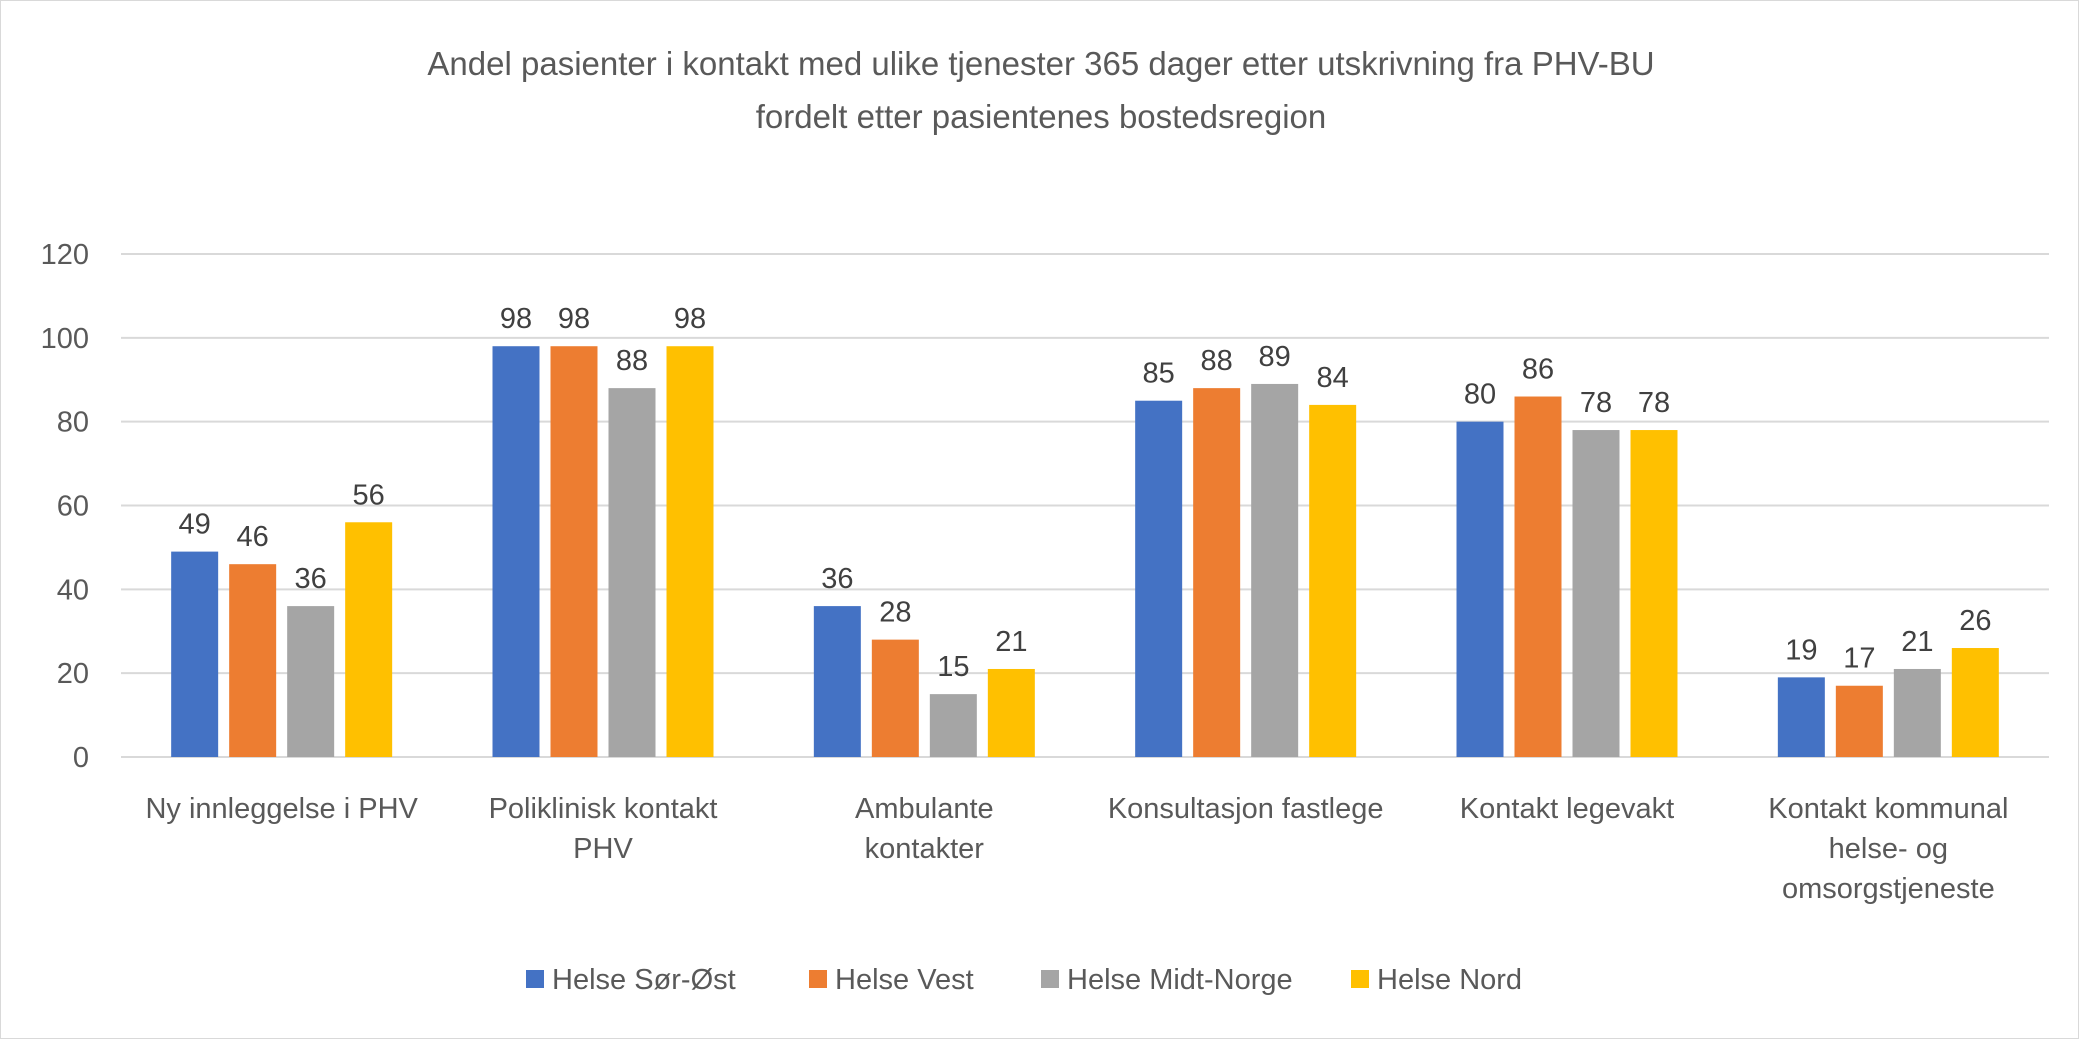 The width and height of the screenshot is (2081, 1045). I want to click on data-label: 19, so click(1801, 650).